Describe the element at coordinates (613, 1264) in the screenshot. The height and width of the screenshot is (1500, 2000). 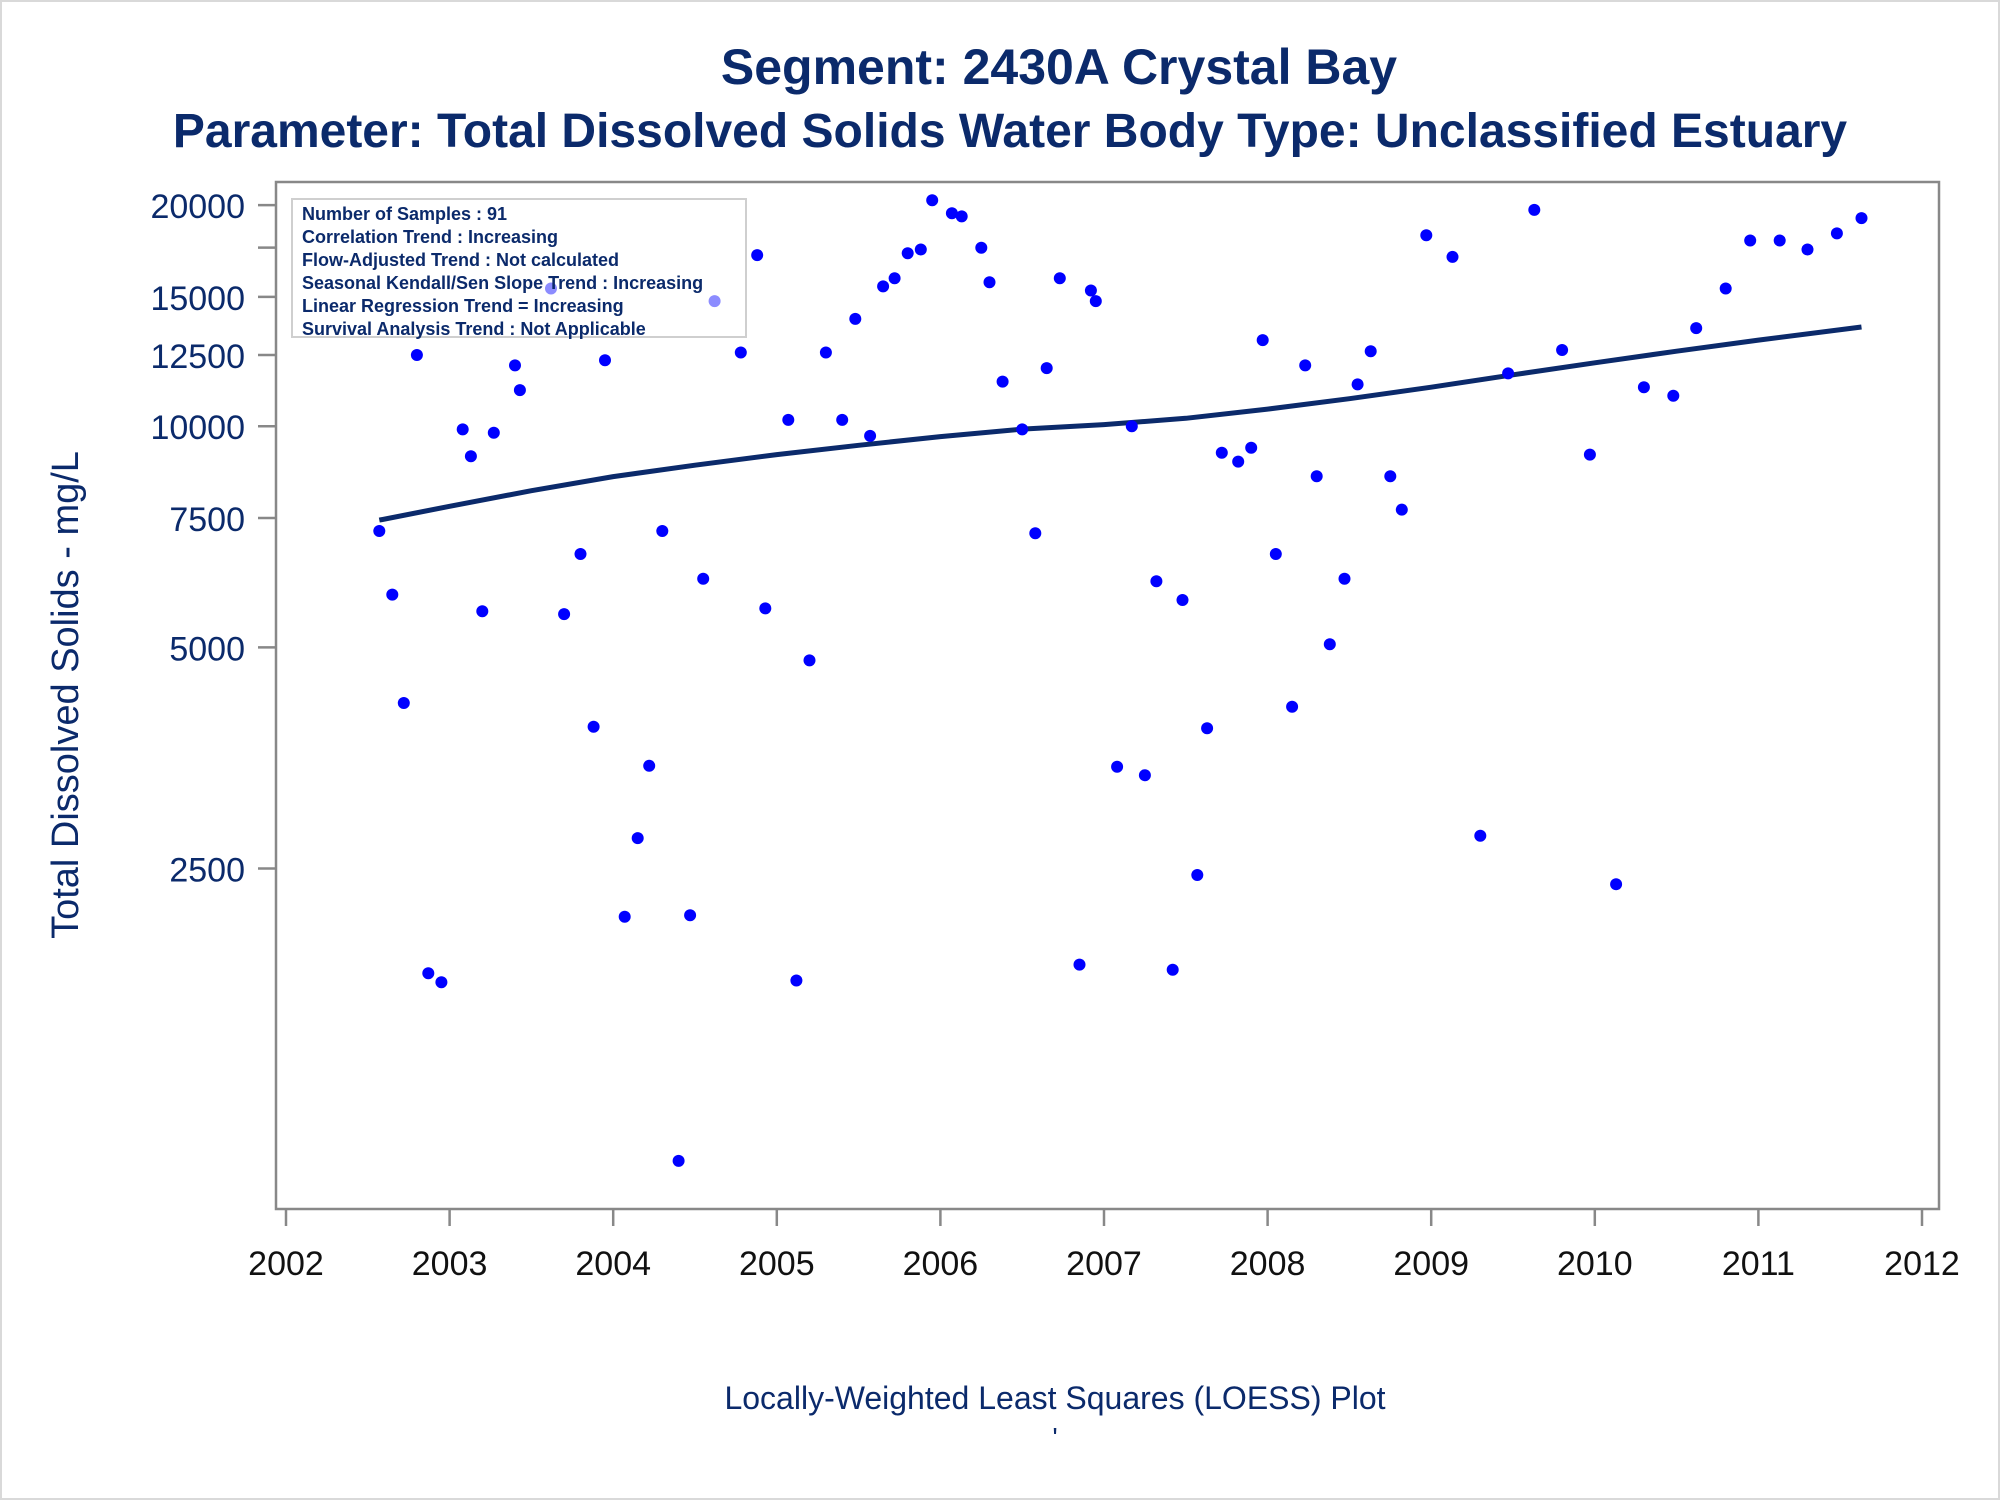
I see `x-tick-label: 2004` at that location.